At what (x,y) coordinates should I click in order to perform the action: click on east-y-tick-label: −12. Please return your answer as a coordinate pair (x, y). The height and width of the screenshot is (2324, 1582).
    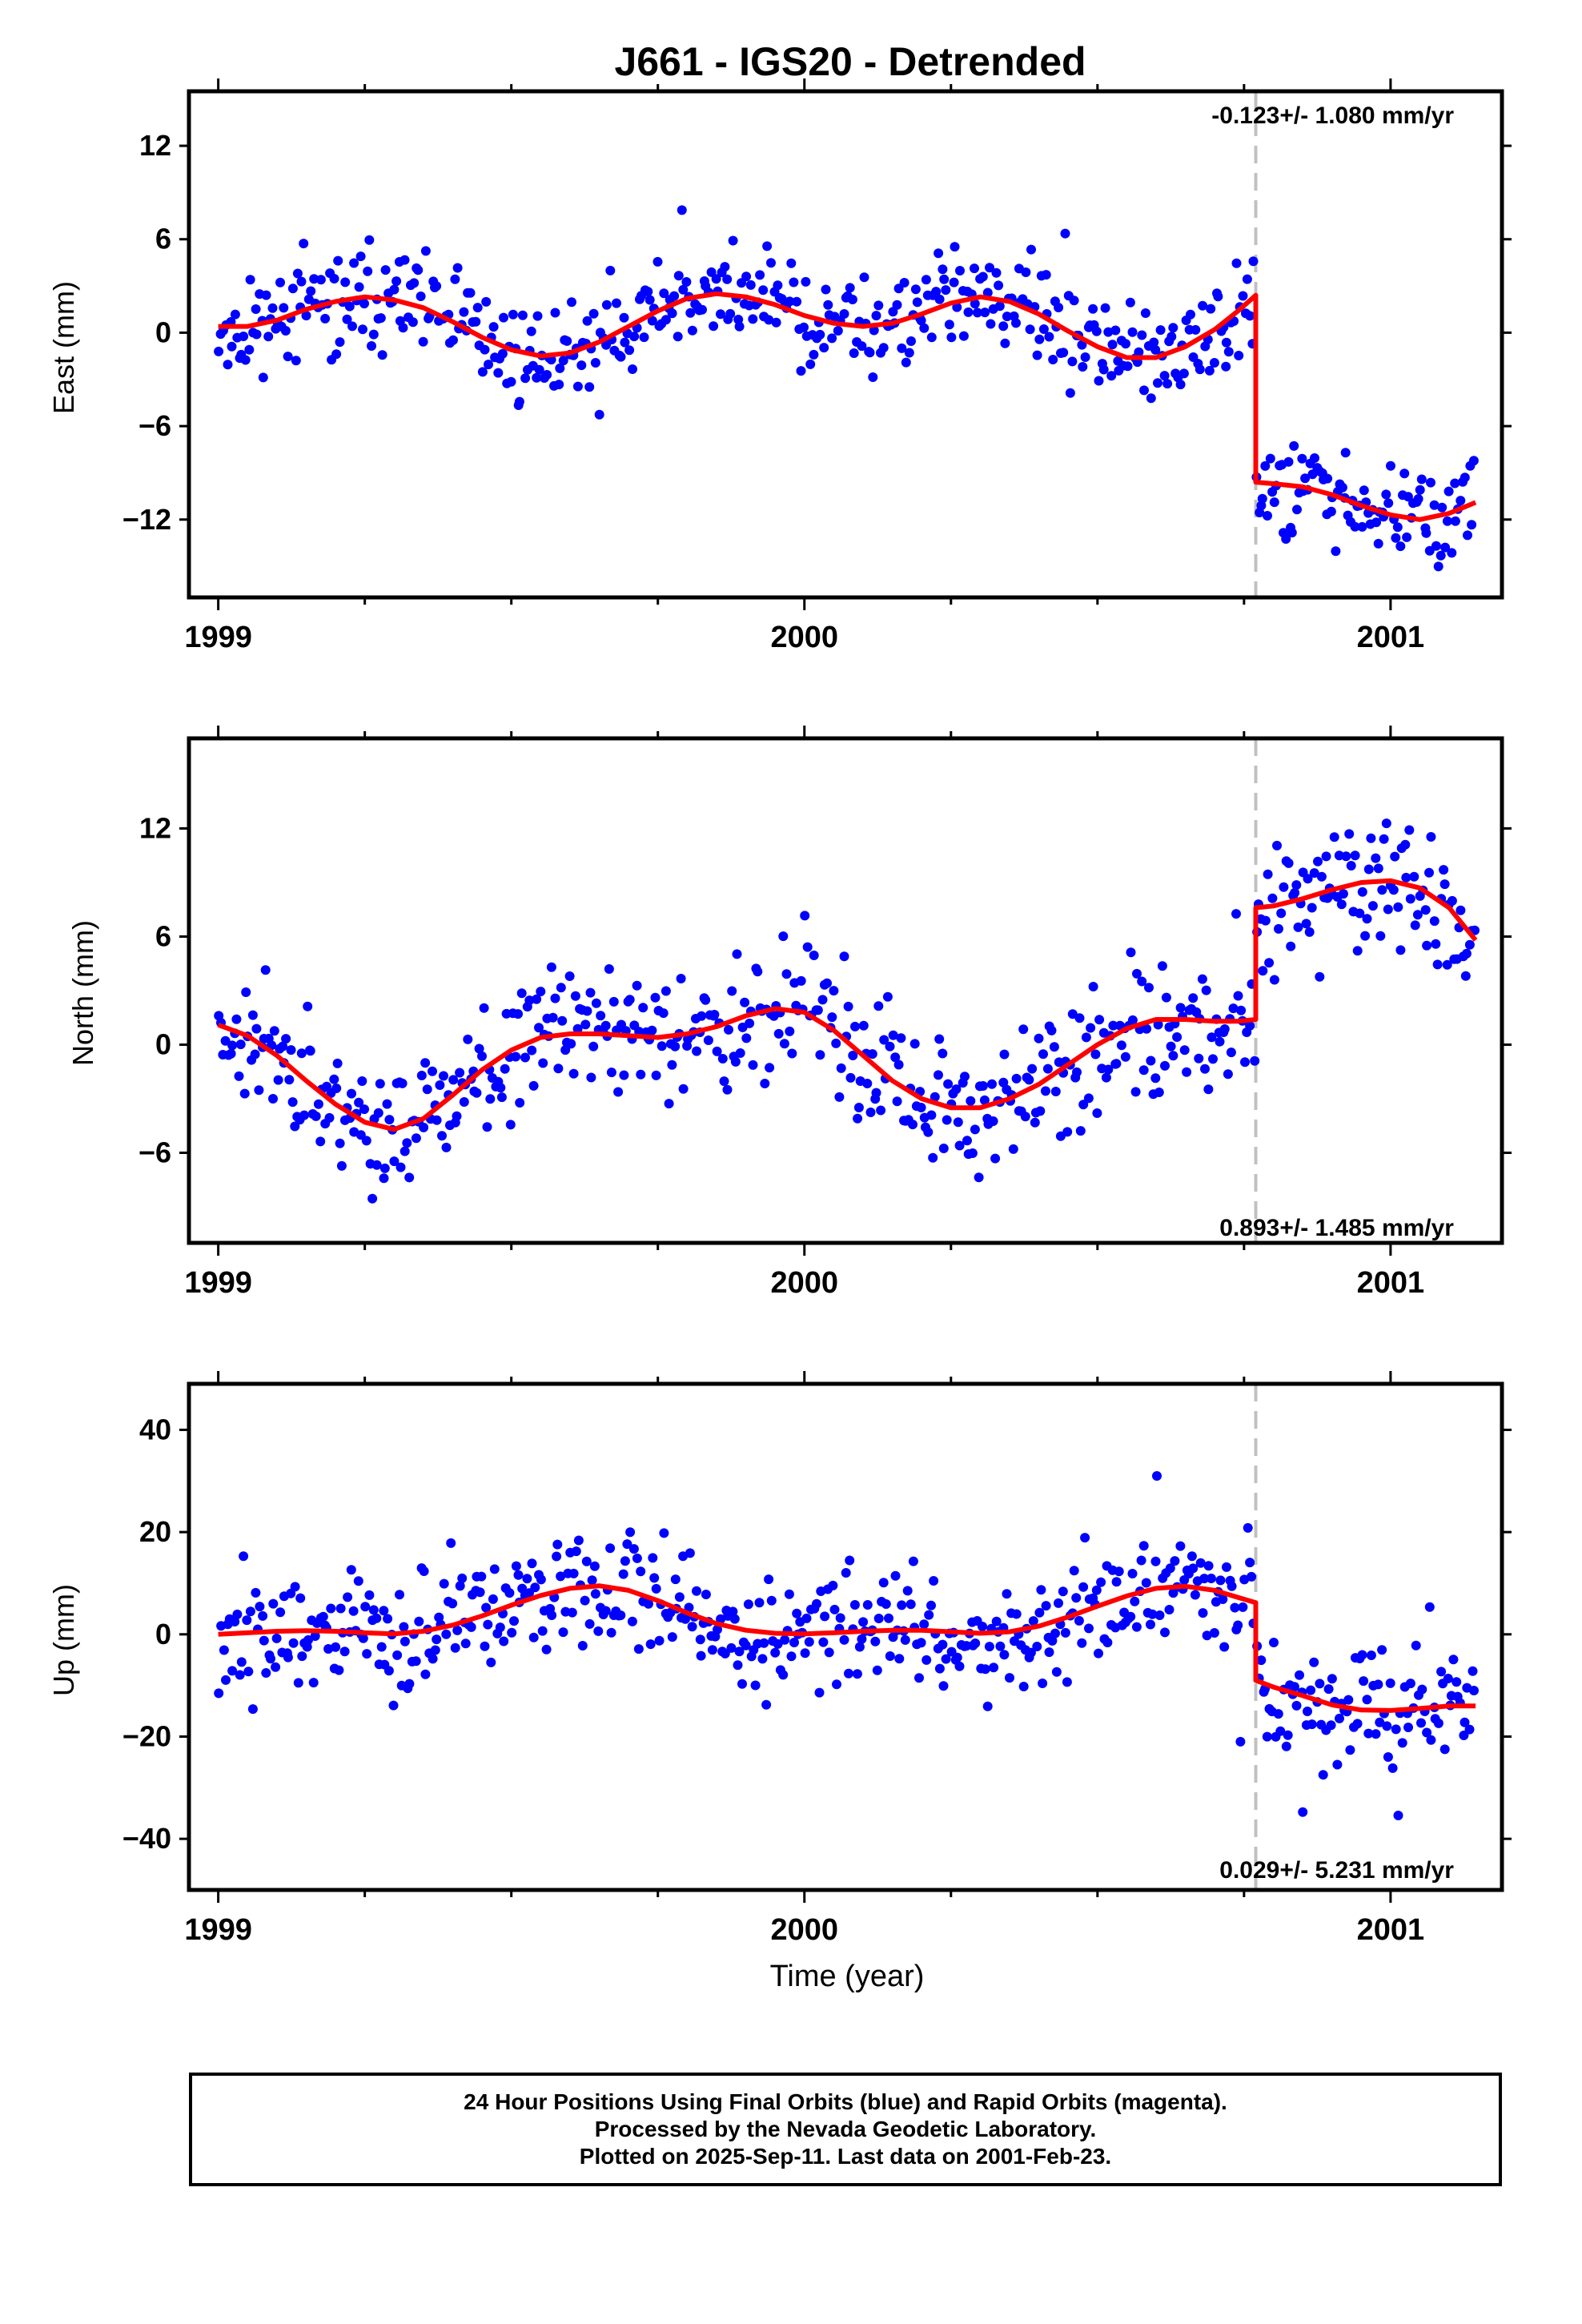
    Looking at the image, I should click on (146, 519).